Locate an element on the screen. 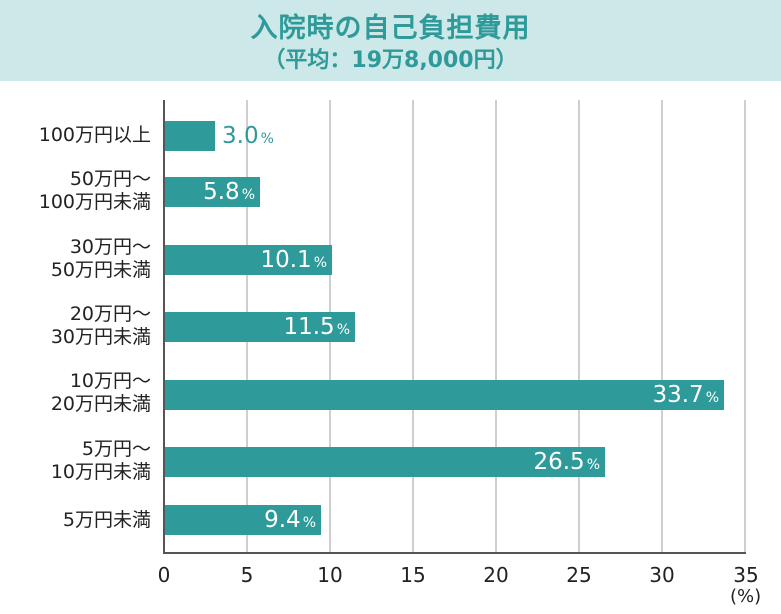 The height and width of the screenshot is (614, 781). chart-subtitle: （平均：19万8,000円） is located at coordinates (390, 60).